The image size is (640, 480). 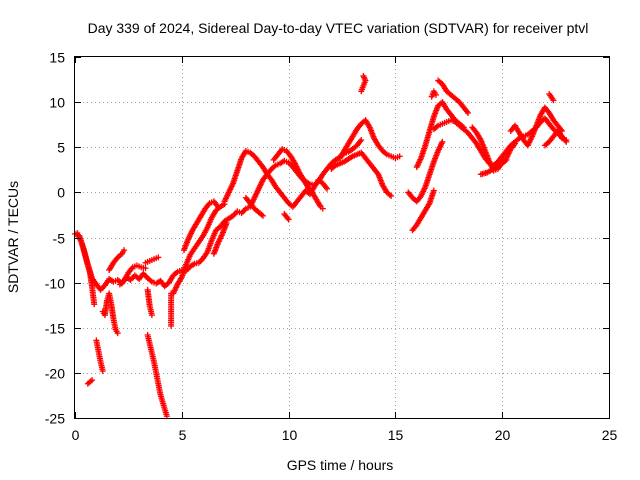 What do you see at coordinates (61, 193) in the screenshot?
I see `y-tick-label: 0` at bounding box center [61, 193].